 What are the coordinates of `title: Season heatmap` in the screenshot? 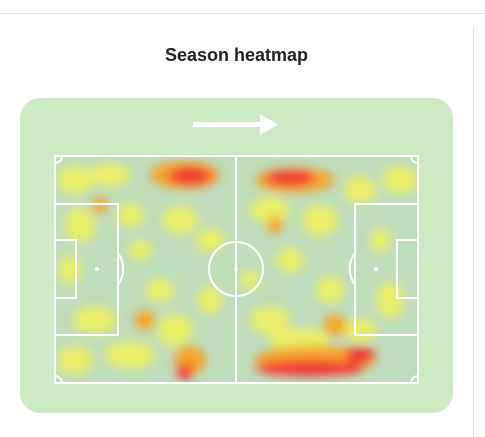 It's located at (236, 55).